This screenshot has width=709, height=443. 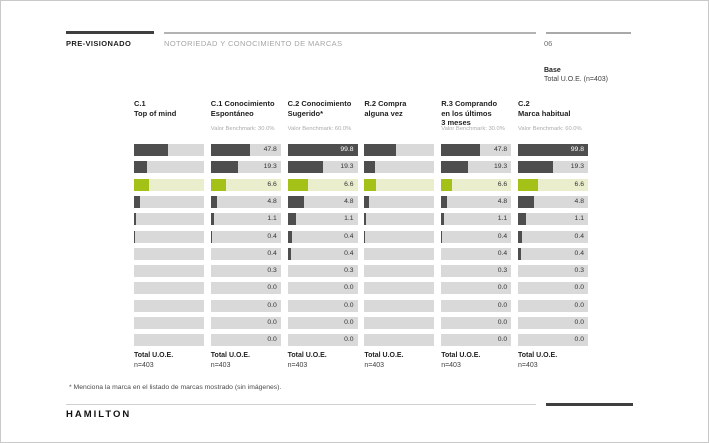 What do you see at coordinates (385, 108) in the screenshot?
I see `column-title: R.2 Compra alguna vez` at bounding box center [385, 108].